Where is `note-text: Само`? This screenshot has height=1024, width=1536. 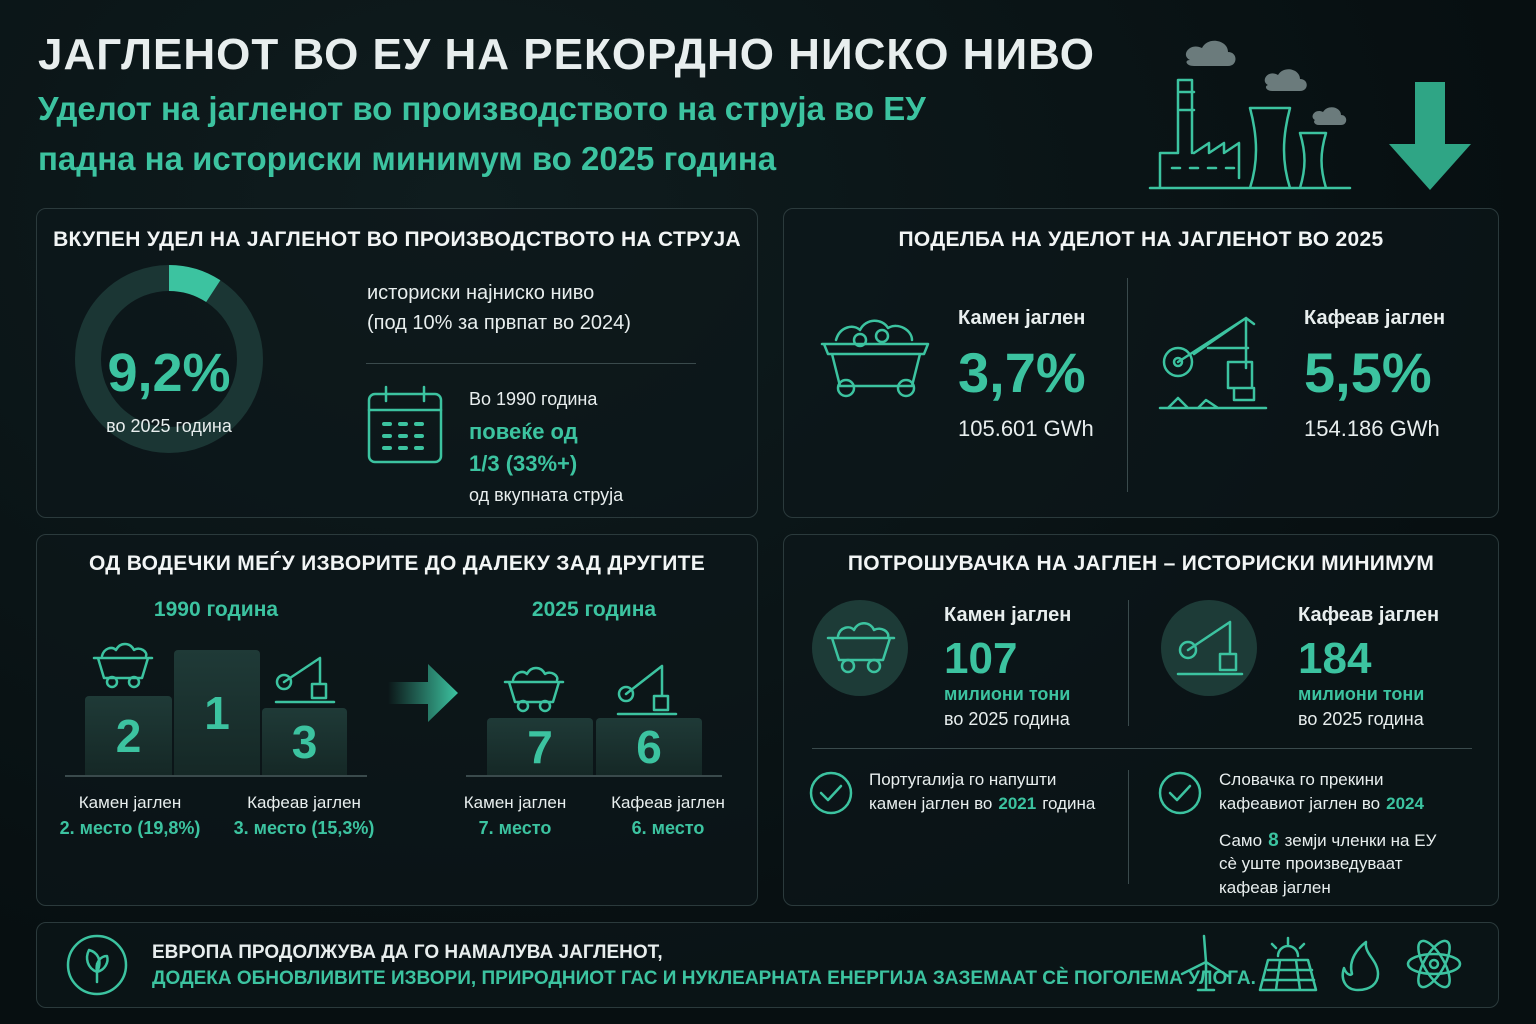
note-text: Само is located at coordinates (1241, 840).